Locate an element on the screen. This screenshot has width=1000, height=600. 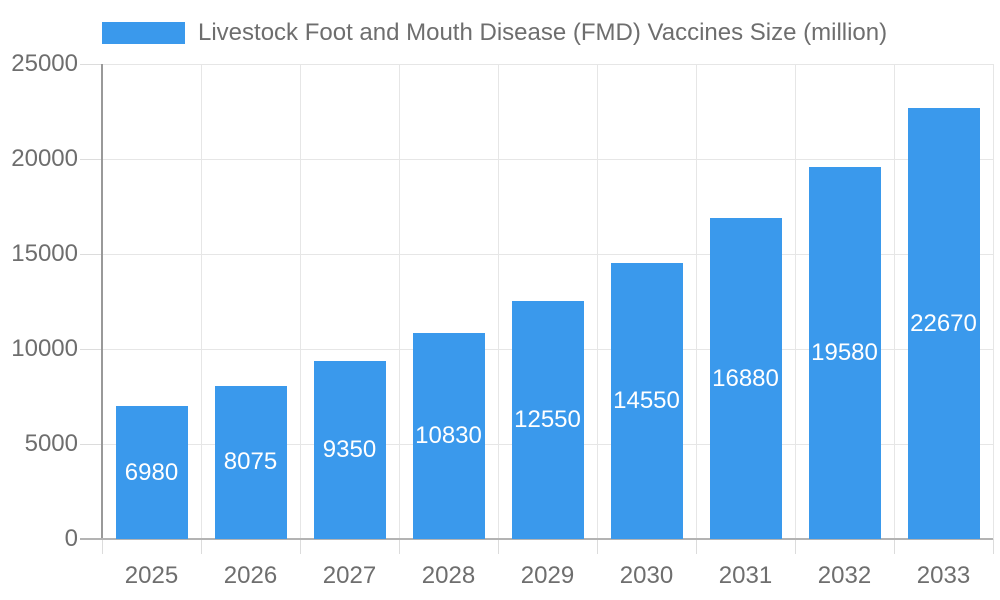
x-tick-label: 2028 is located at coordinates (448, 575).